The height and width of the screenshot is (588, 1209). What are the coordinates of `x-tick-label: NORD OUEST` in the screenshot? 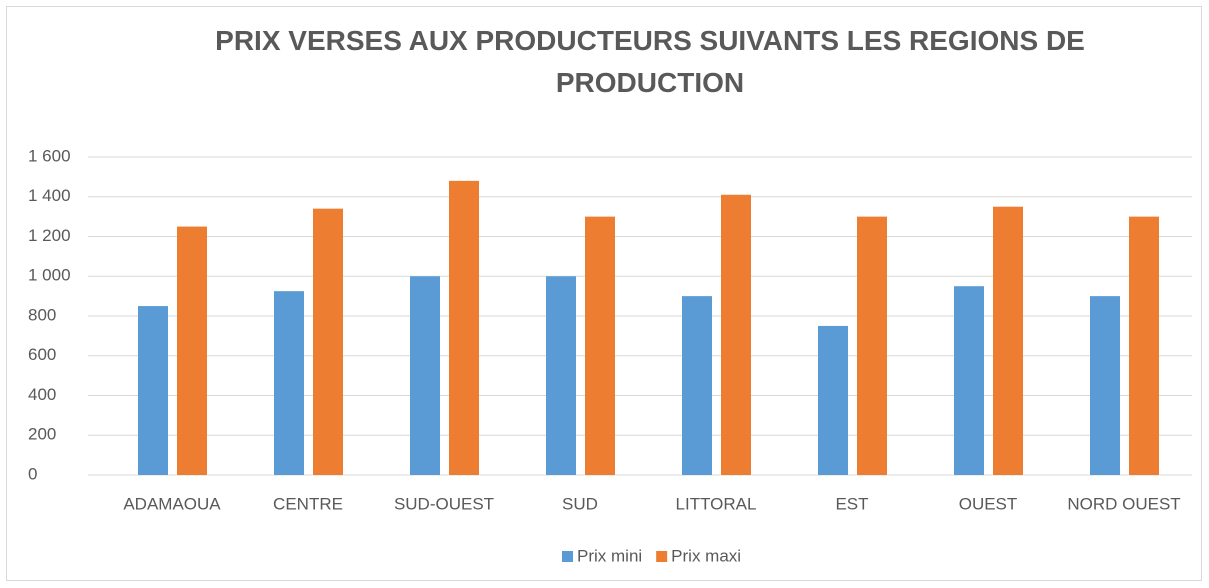 It's located at (1123, 503).